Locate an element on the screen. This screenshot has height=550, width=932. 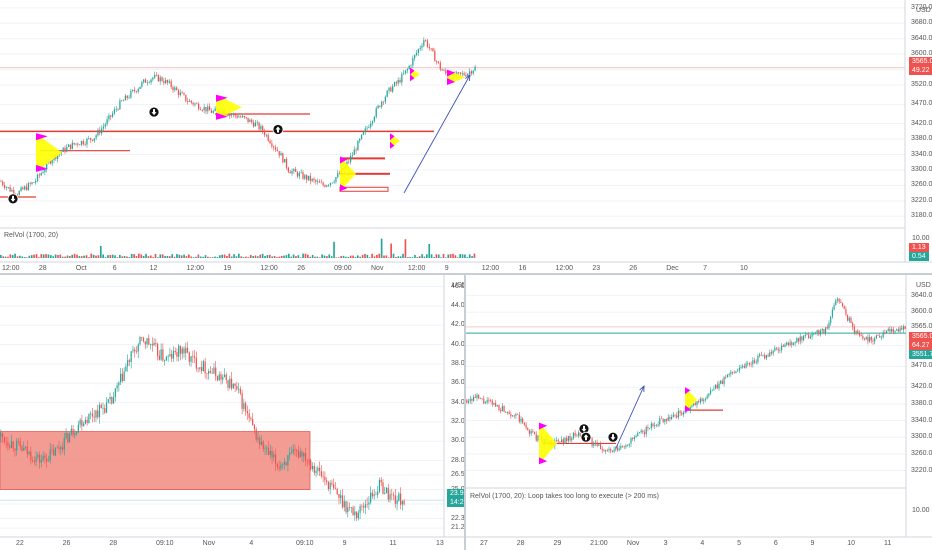
bottom-left-xtick: 22 is located at coordinates (20, 543).